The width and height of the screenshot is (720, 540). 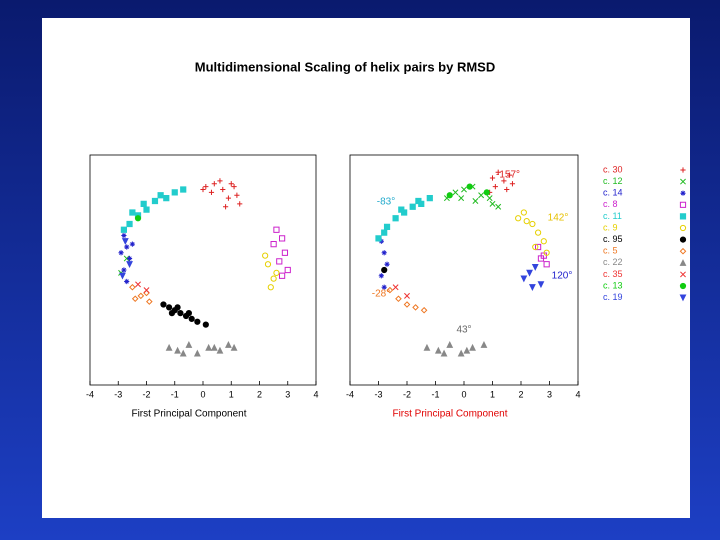 I want to click on annotation: 142°, so click(x=558, y=218).